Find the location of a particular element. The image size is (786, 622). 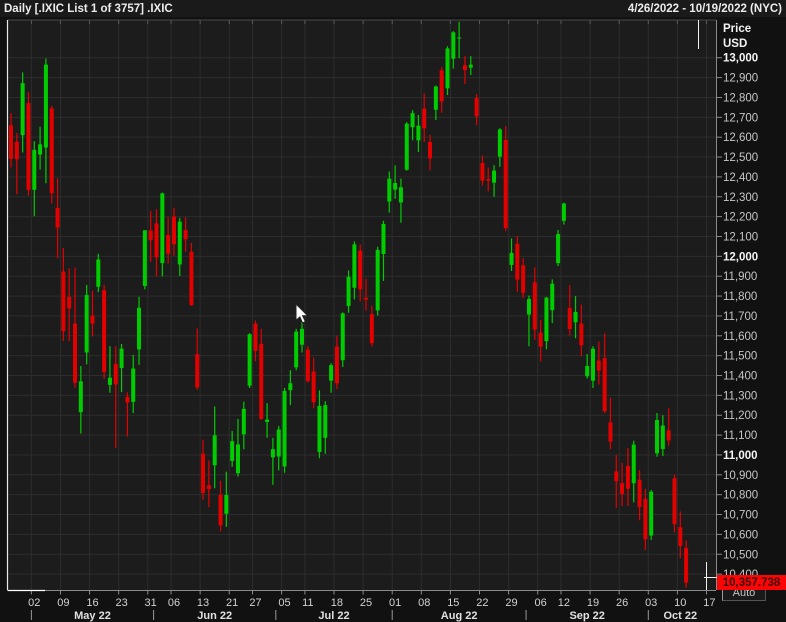

date-tick-label: 21 is located at coordinates (232, 603).